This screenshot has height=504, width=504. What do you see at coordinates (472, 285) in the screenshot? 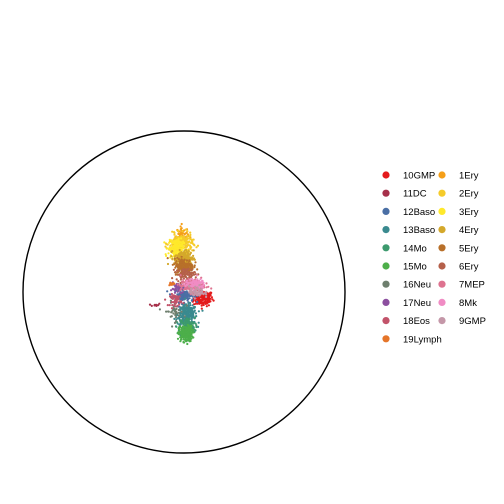
I see `legend-label: 7MEP` at bounding box center [472, 285].